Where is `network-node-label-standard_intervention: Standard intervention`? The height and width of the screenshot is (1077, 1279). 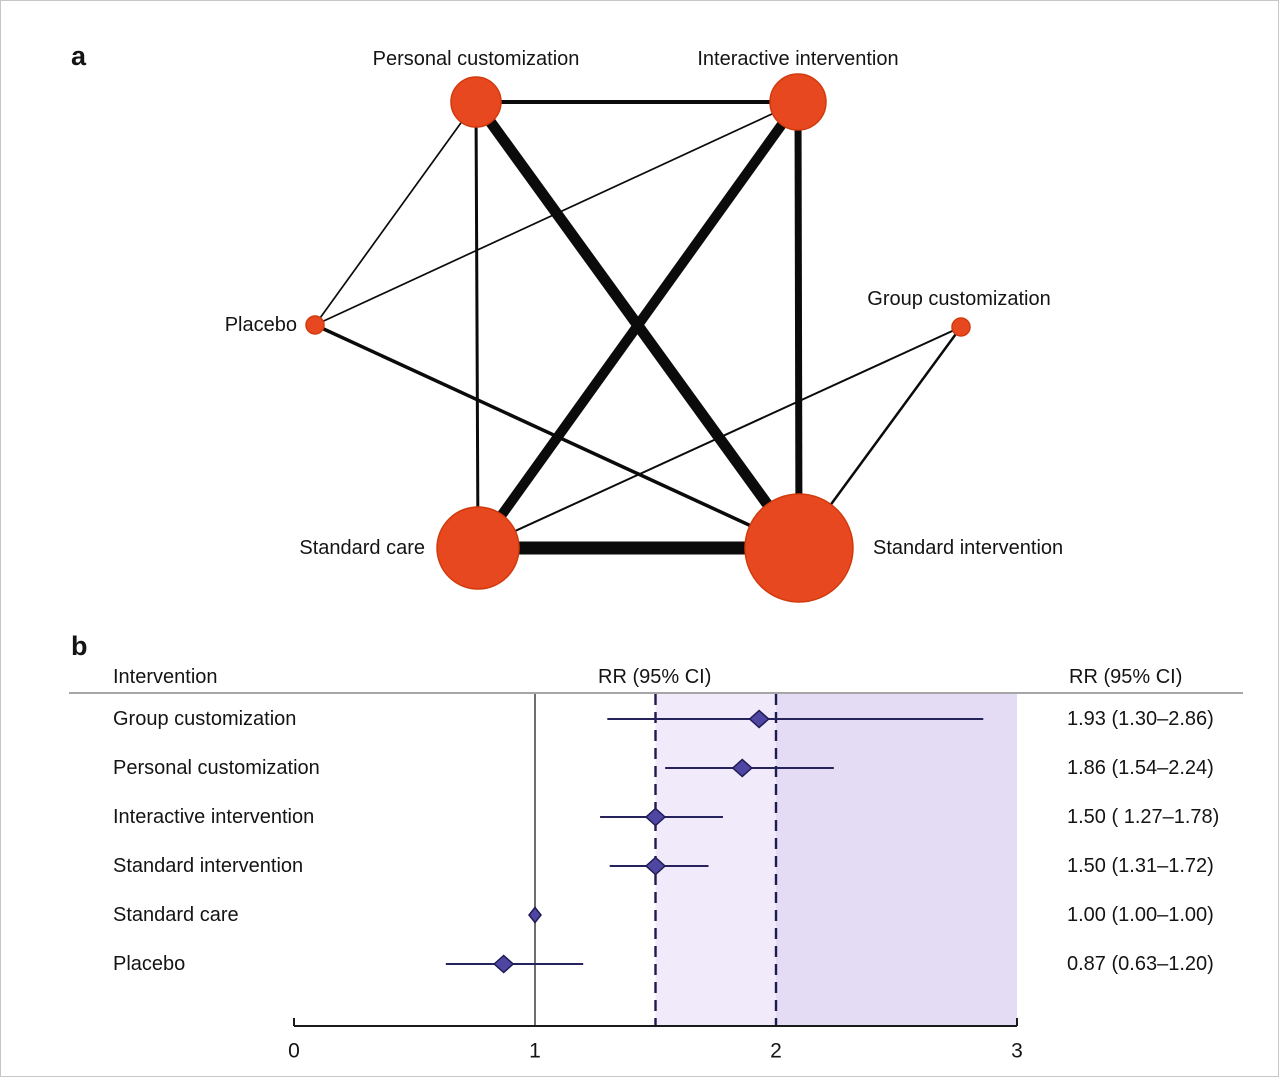
network-node-label-standard_intervention: Standard intervention is located at coordinates (968, 548).